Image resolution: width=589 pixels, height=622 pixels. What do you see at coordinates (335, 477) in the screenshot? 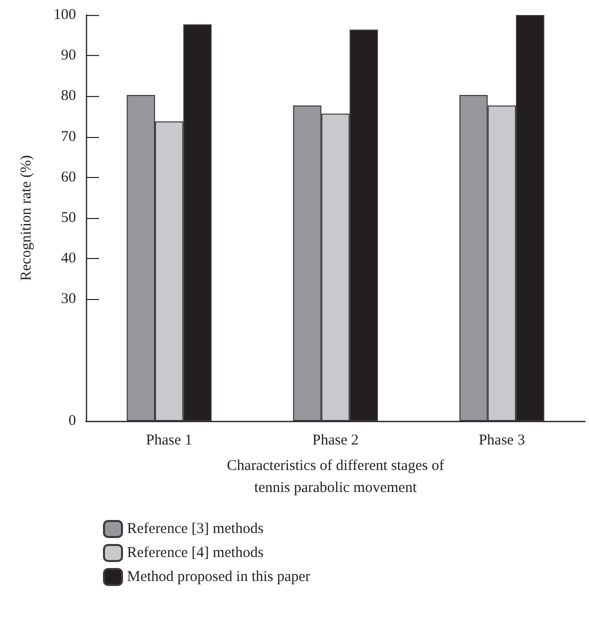
I see `x-axis-title: Characteristics of different stages of tennis parabolic movement` at bounding box center [335, 477].